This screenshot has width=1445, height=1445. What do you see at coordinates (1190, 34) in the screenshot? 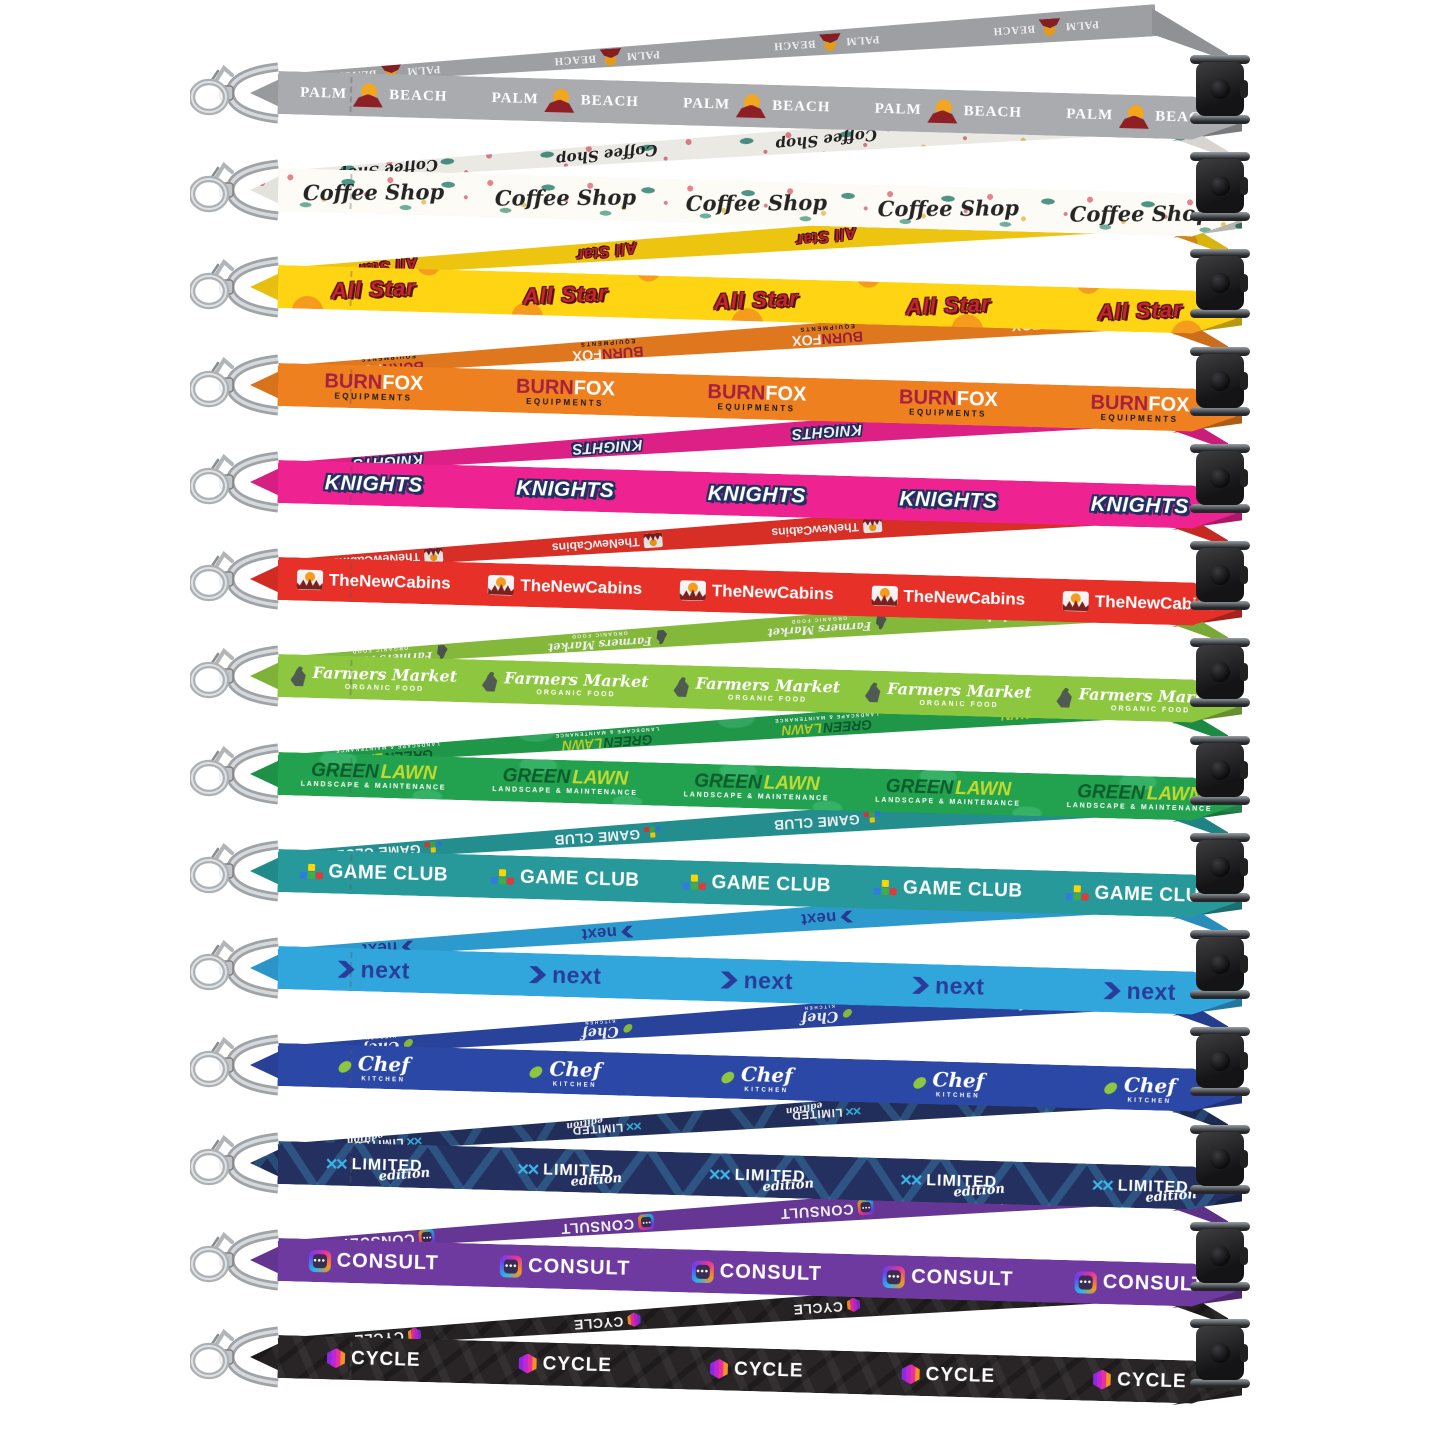
I see `strap-fold` at bounding box center [1190, 34].